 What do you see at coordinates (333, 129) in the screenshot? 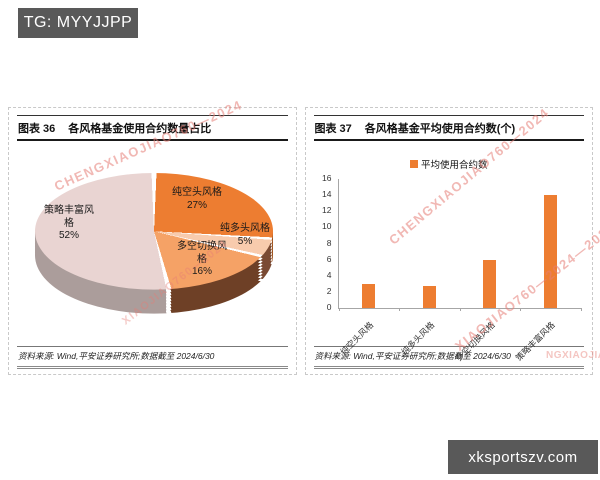
I see `figure-number: 图表 37` at bounding box center [333, 129].